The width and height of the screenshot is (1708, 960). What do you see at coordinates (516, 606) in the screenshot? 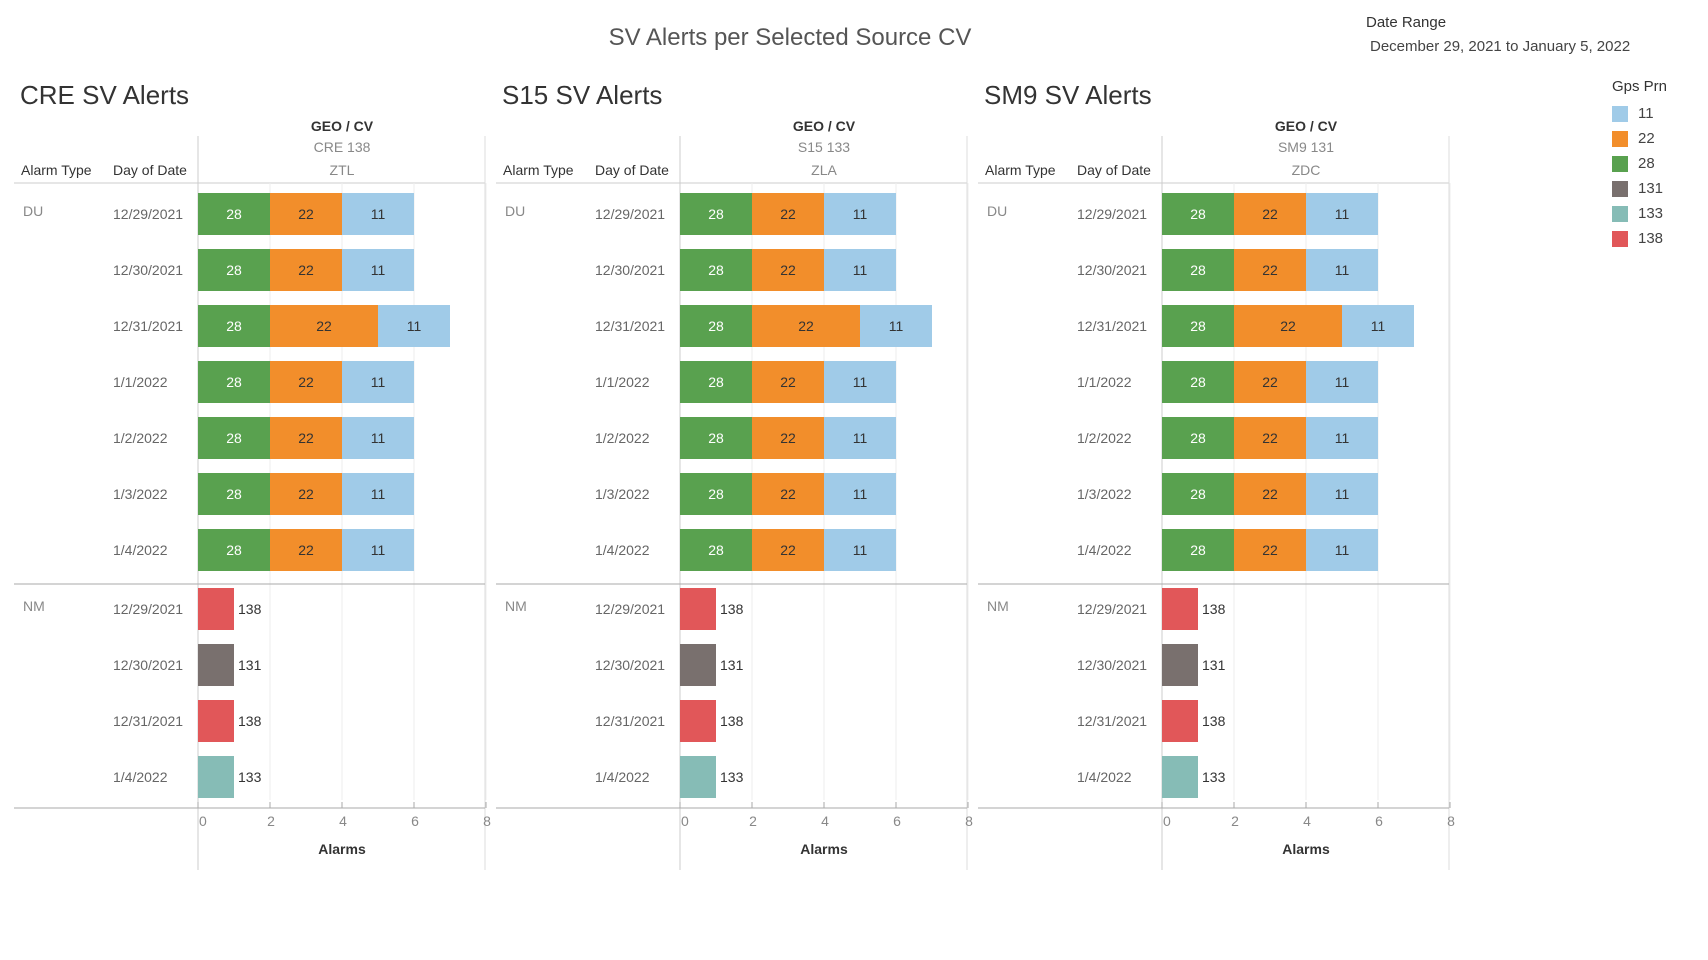
I see `alarm-type-label: NM` at bounding box center [516, 606].